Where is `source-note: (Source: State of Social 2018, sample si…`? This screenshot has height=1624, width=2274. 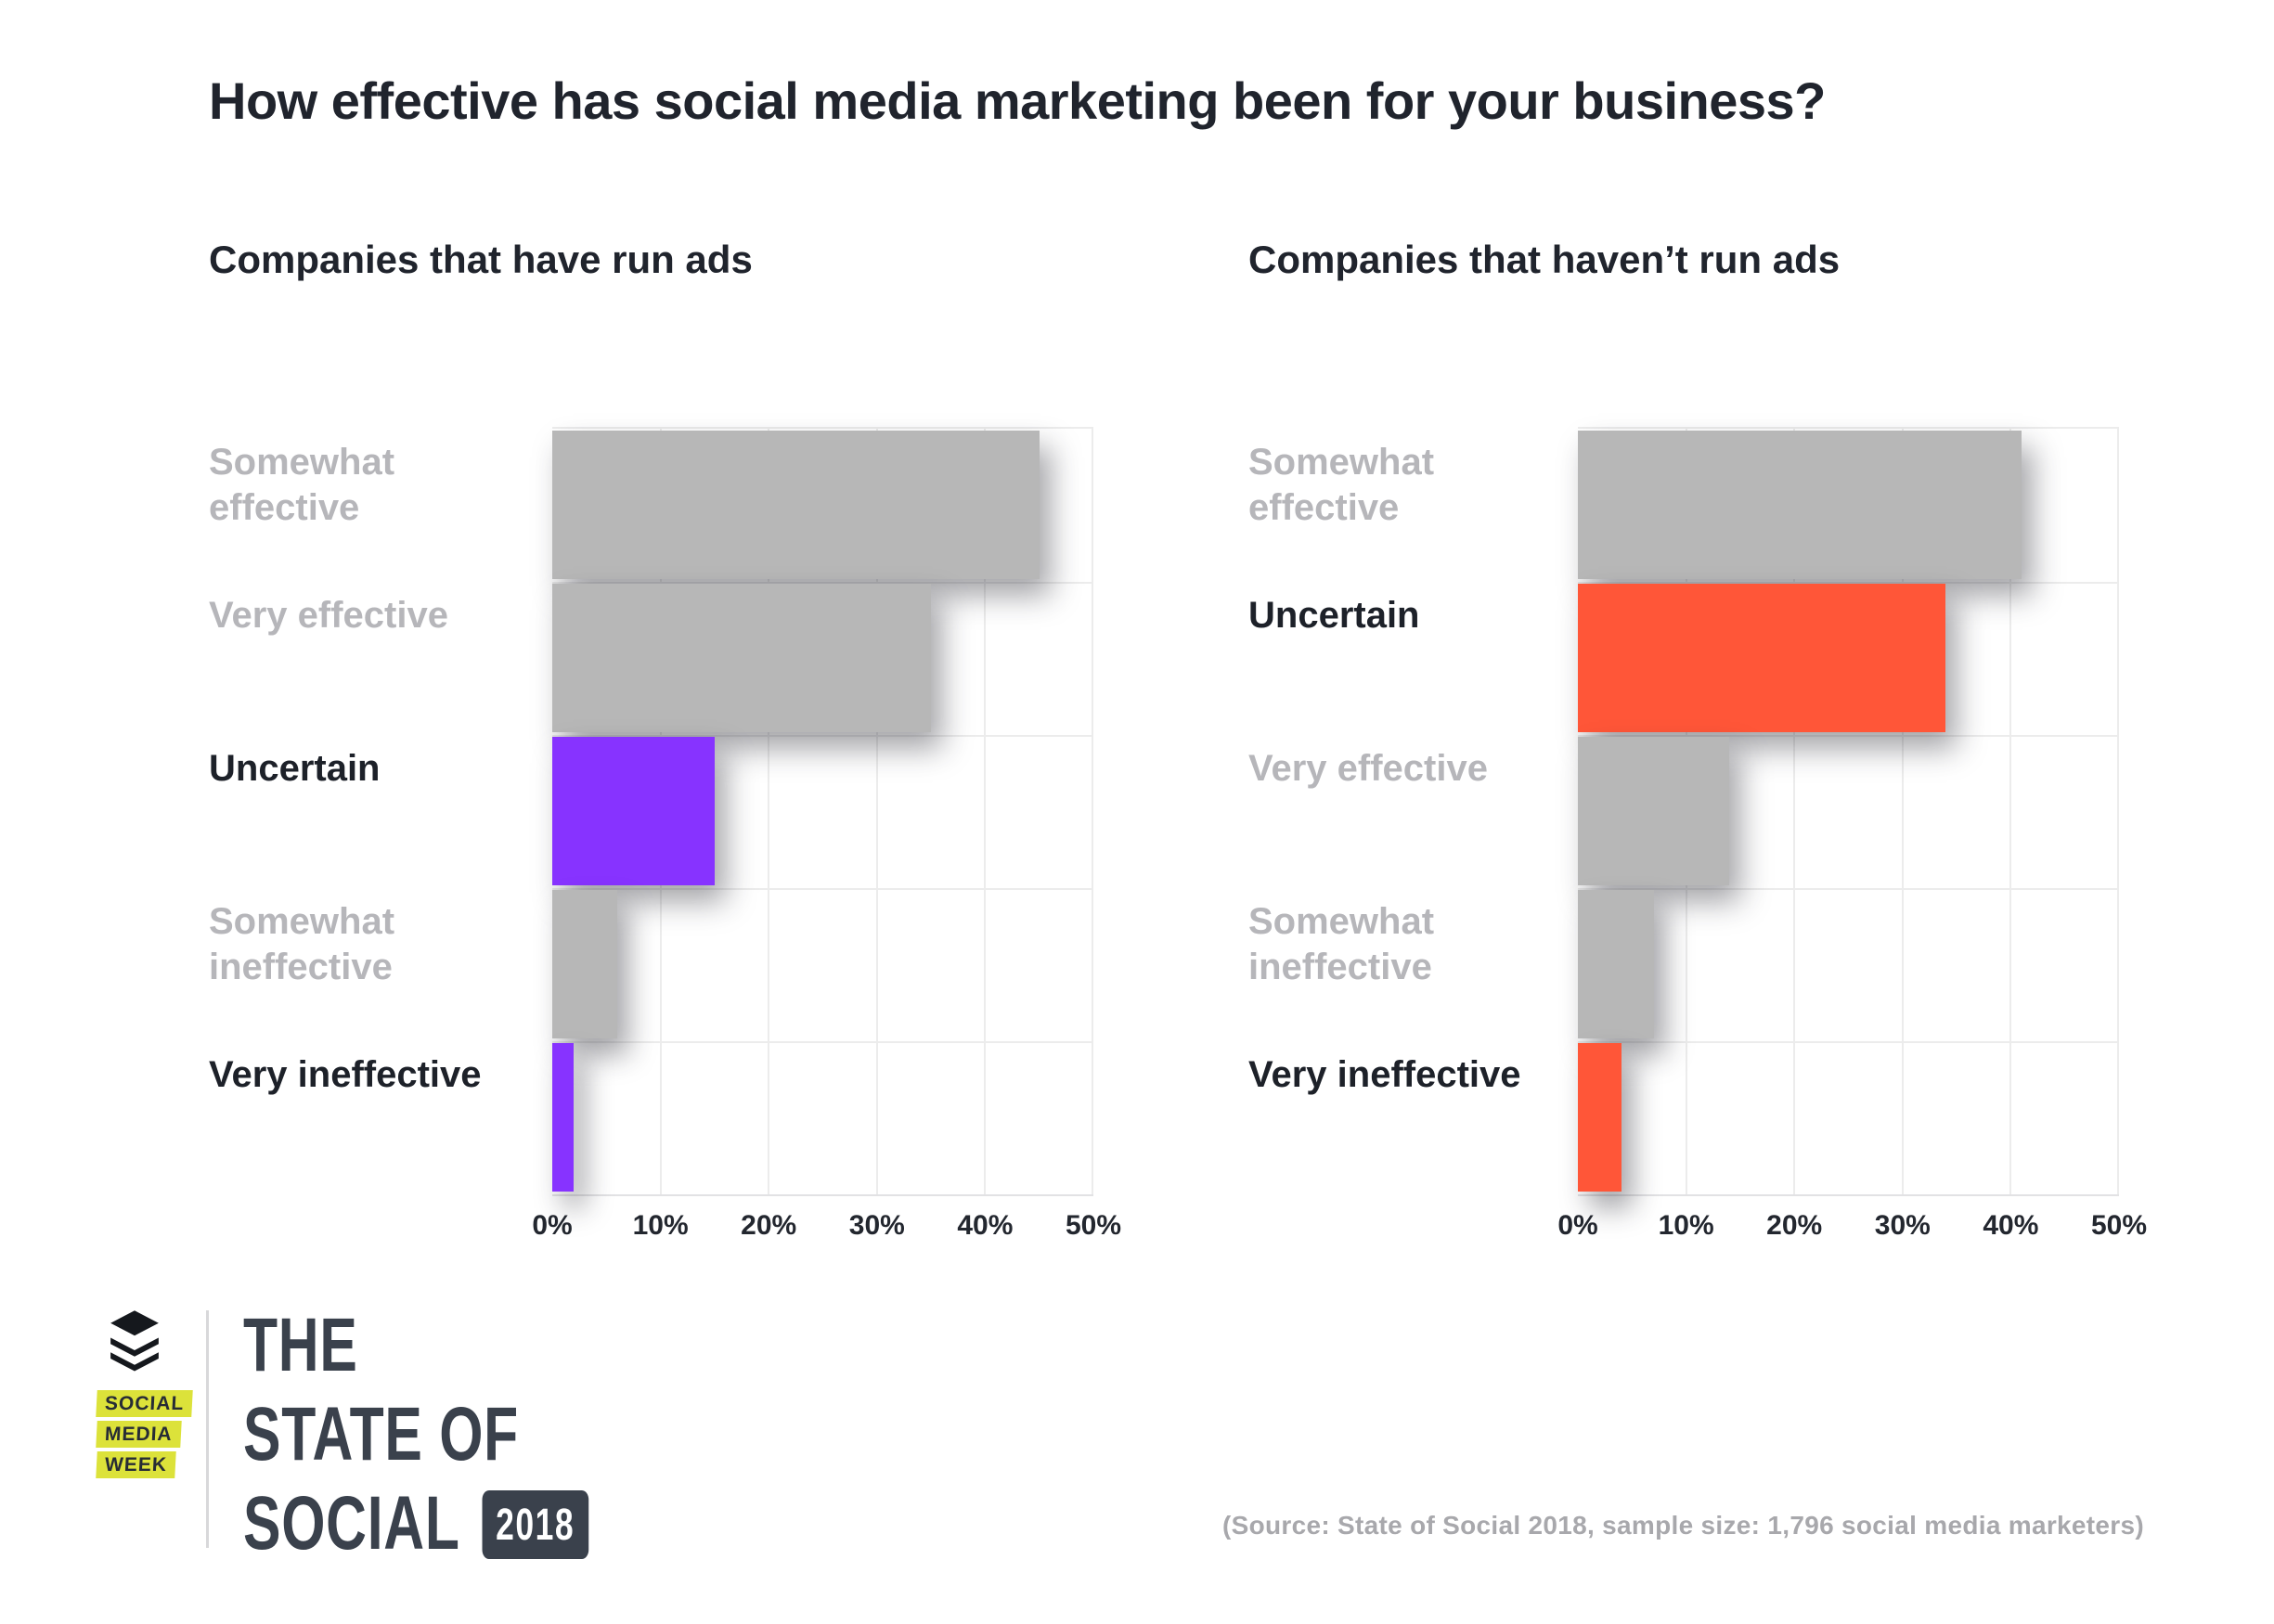 source-note: (Source: State of Social 2018, sample si… is located at coordinates (1682, 1526).